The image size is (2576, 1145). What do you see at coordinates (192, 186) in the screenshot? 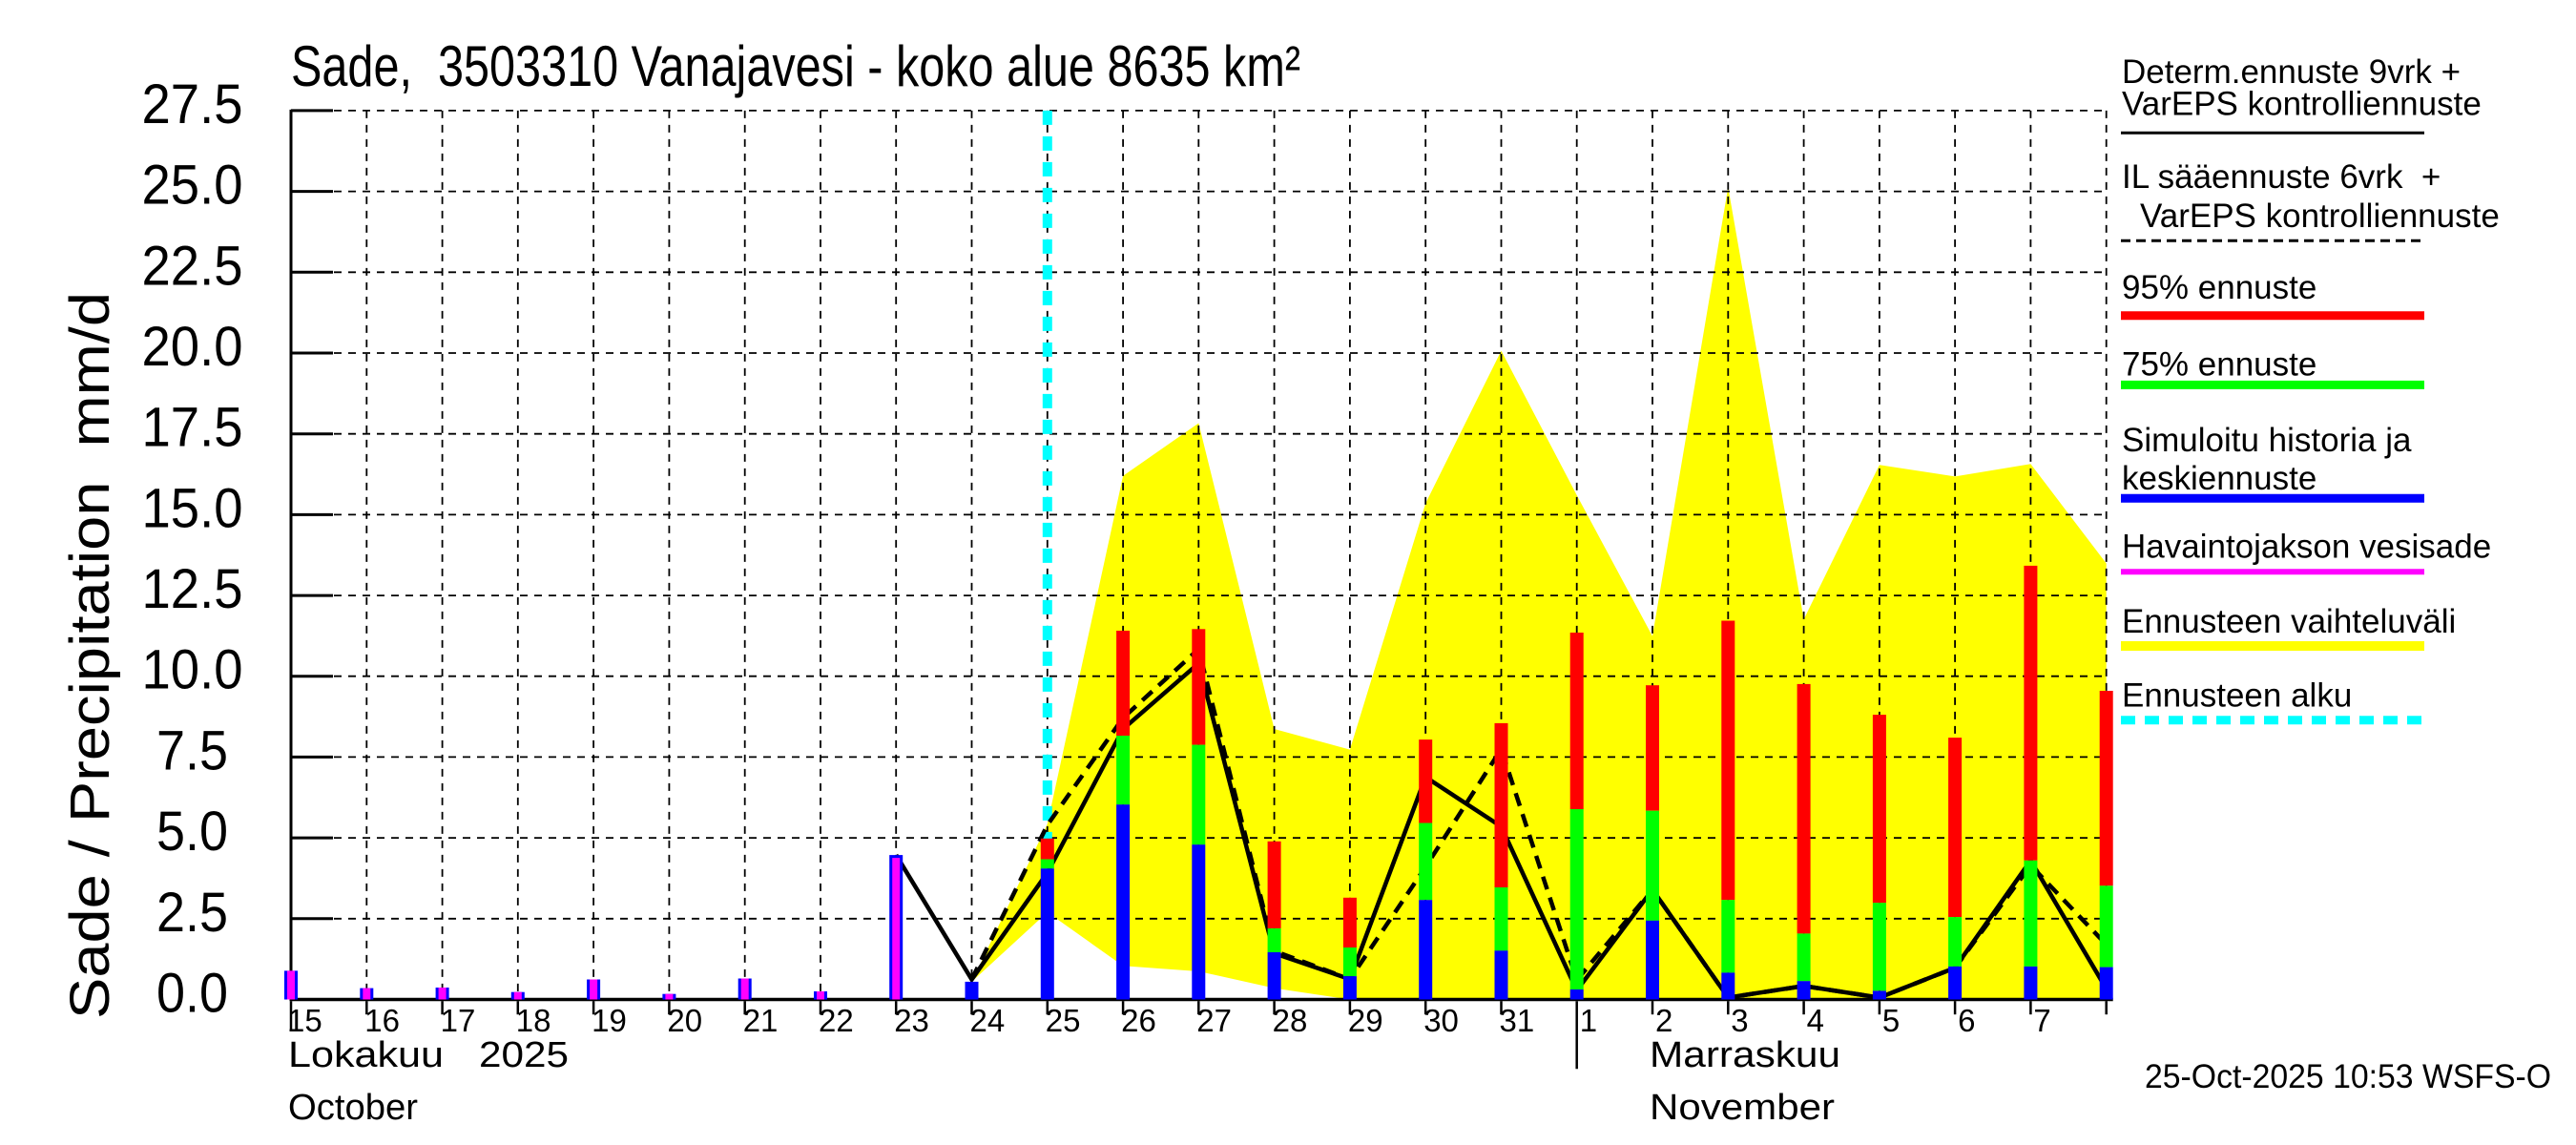
I see `svg-text: 25.0` at bounding box center [192, 186].